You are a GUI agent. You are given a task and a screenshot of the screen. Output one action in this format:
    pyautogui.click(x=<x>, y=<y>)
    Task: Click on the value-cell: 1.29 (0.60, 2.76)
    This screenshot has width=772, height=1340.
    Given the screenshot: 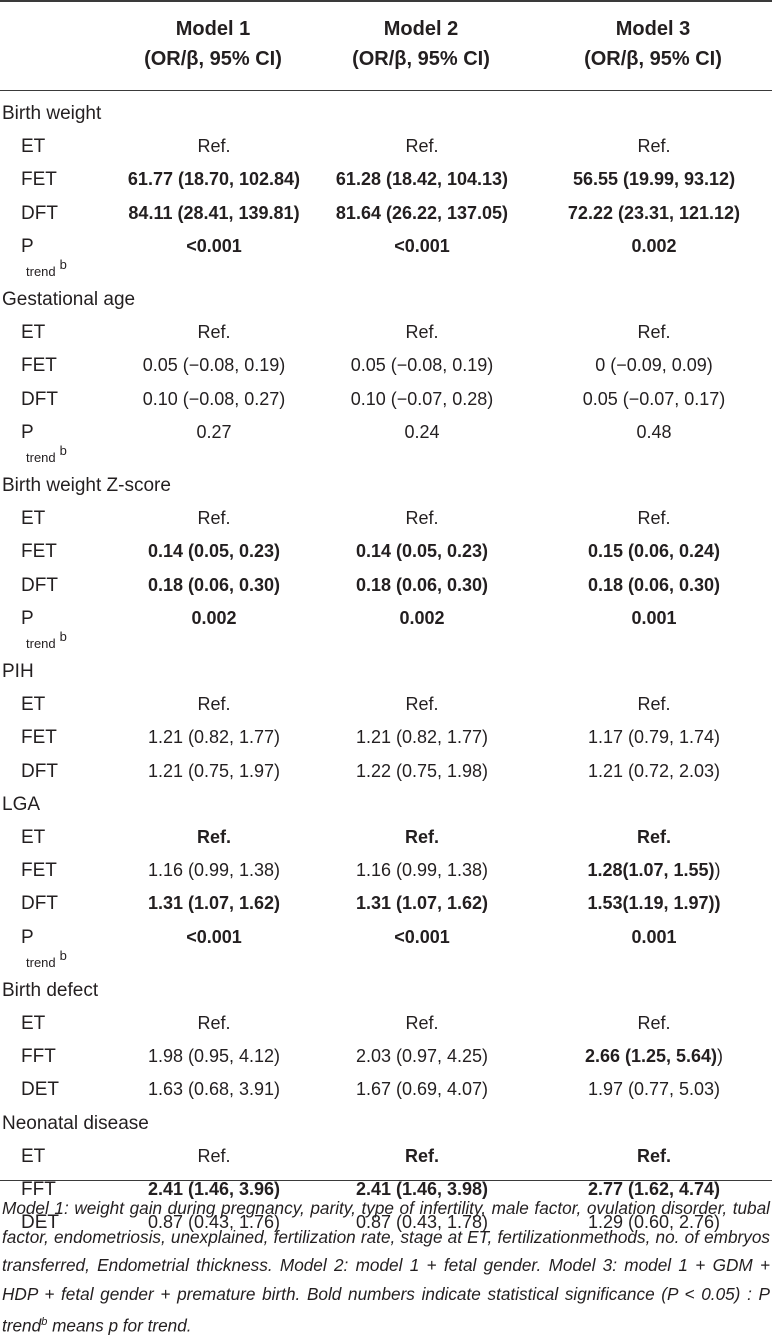 What is the action you would take?
    pyautogui.click(x=654, y=1222)
    